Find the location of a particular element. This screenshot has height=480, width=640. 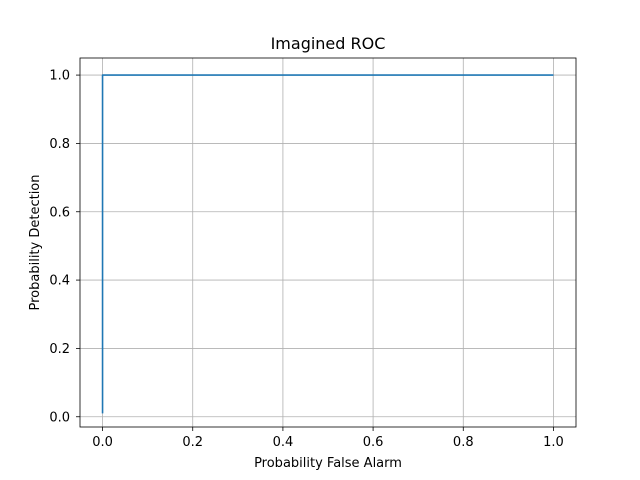

y-axis-label: Probability Detection is located at coordinates (35, 242).